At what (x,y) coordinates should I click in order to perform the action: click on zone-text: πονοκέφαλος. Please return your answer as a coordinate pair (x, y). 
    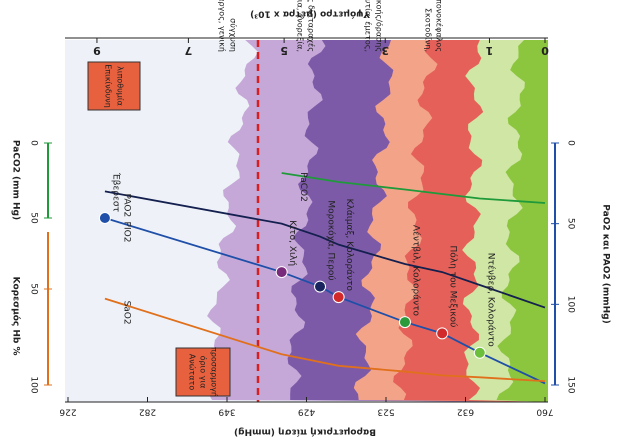
    Looking at the image, I should click on (440, 26).